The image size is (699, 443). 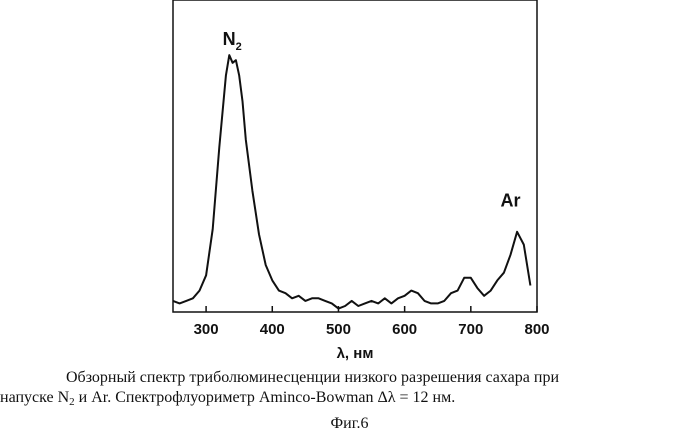 What do you see at coordinates (511, 200) in the screenshot?
I see `annotation-1: Ar` at bounding box center [511, 200].